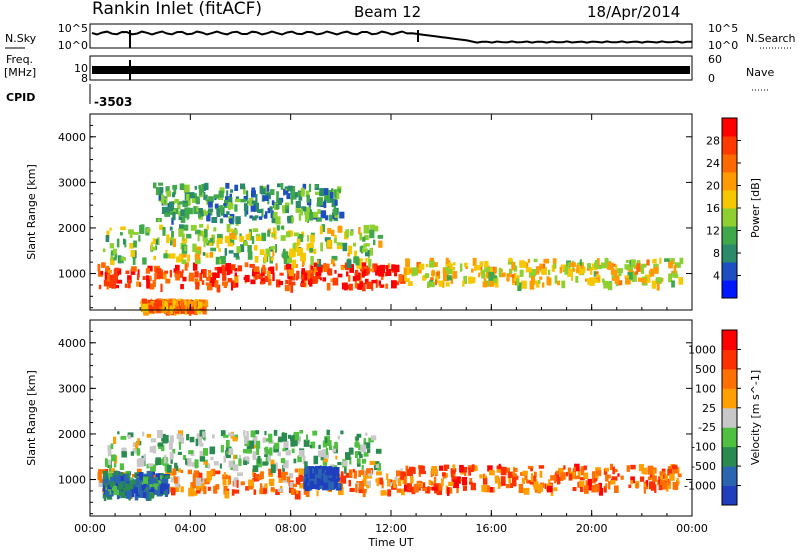  Describe the element at coordinates (723, 45) in the screenshot. I see `nsearch-tick-low: 10^0` at that location.